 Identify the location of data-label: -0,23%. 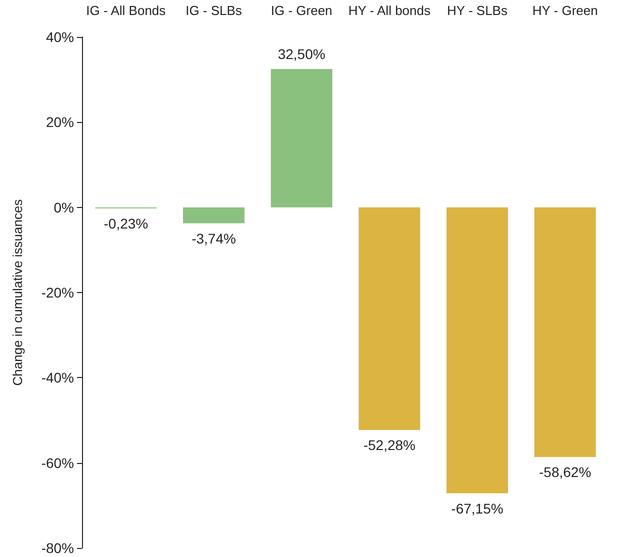
(126, 223).